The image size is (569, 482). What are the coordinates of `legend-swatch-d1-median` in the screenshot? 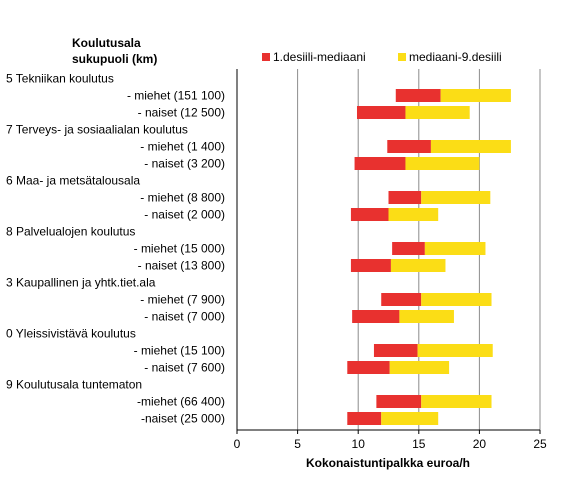 It's located at (266, 57).